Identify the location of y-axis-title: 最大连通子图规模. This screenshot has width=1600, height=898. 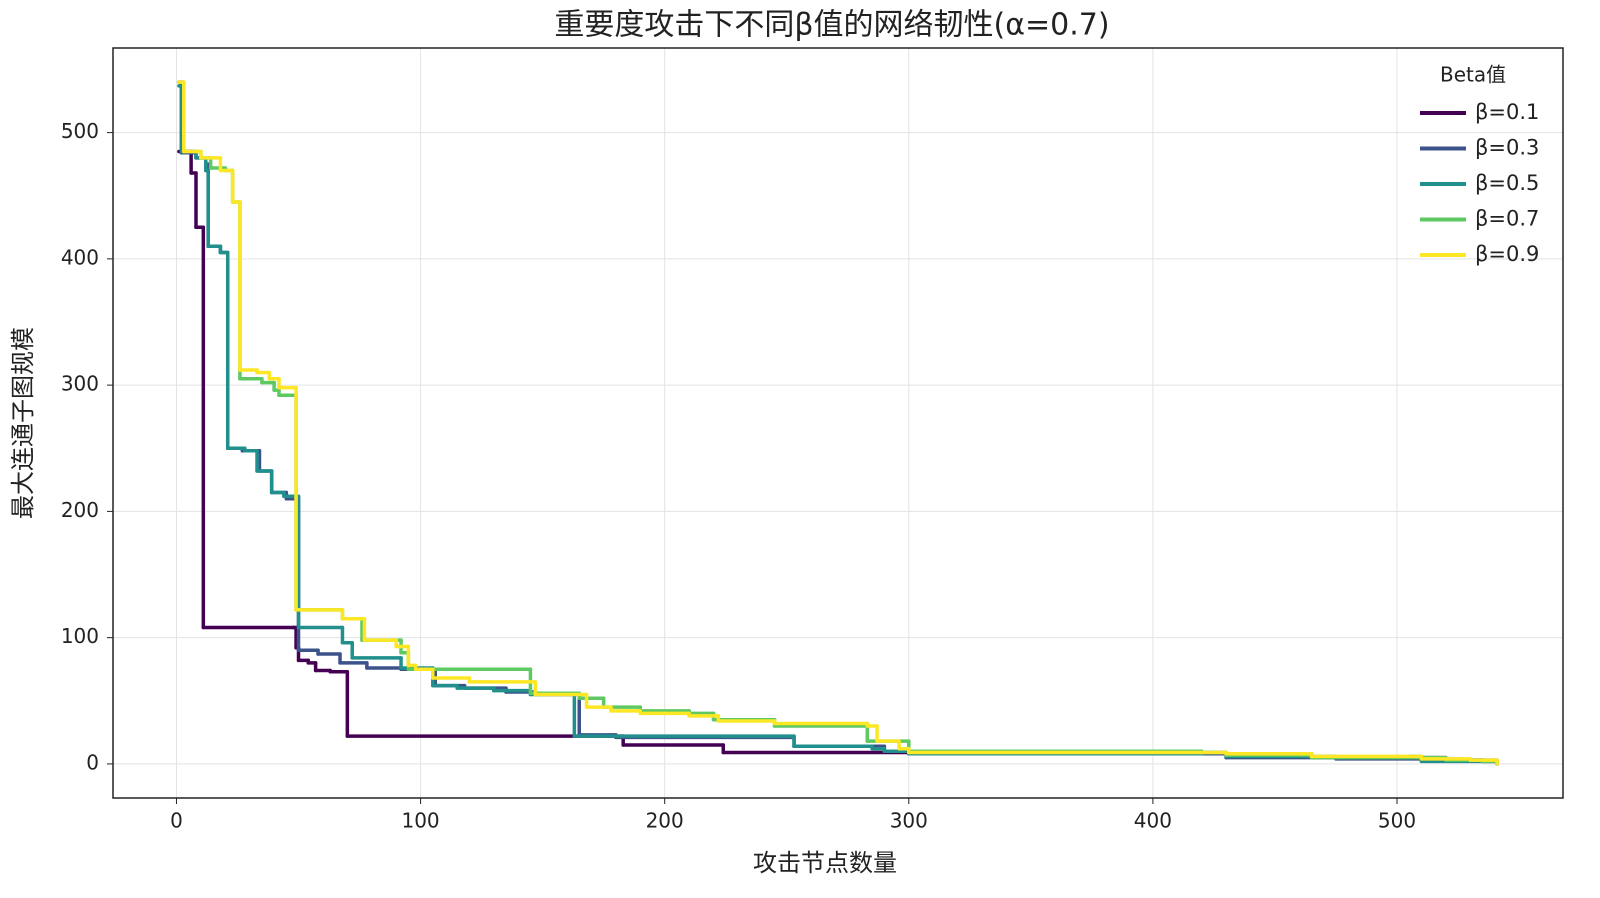
(23, 423).